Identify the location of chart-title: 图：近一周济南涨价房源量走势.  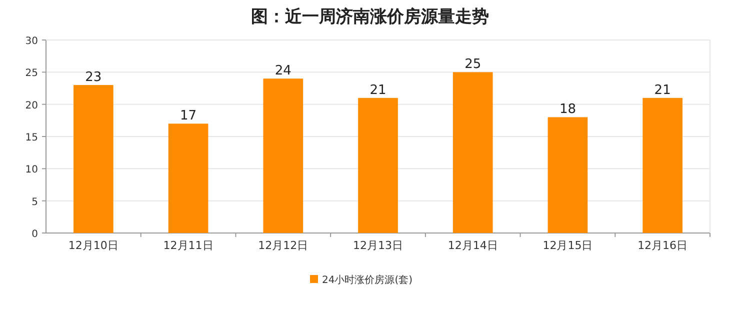
(370, 17).